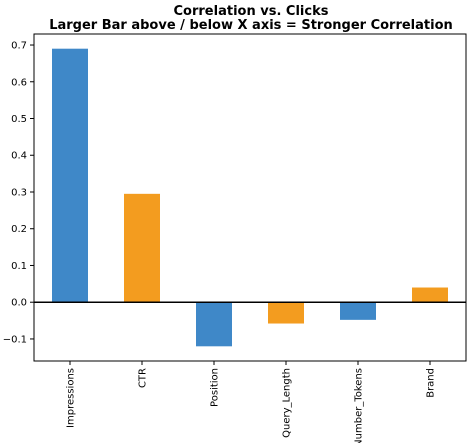 The height and width of the screenshot is (443, 474). What do you see at coordinates (19, 82) in the screenshot?
I see `y-tick-label: 0.6` at bounding box center [19, 82].